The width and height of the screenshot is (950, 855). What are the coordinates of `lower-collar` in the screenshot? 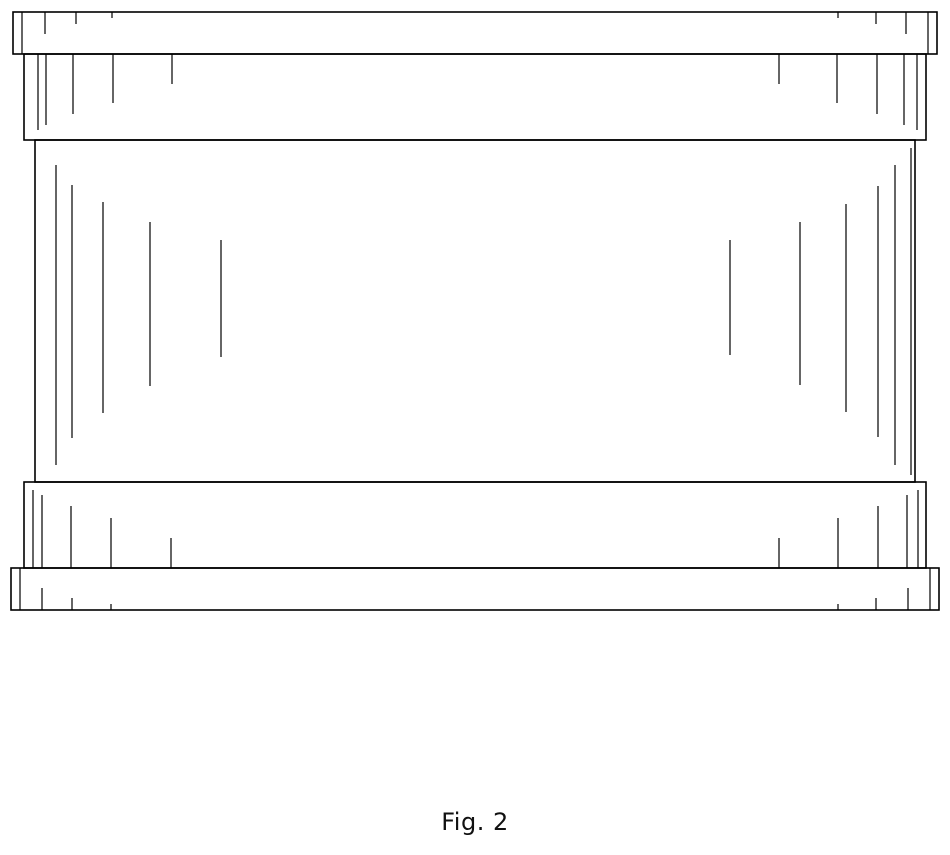 It's located at (475, 525).